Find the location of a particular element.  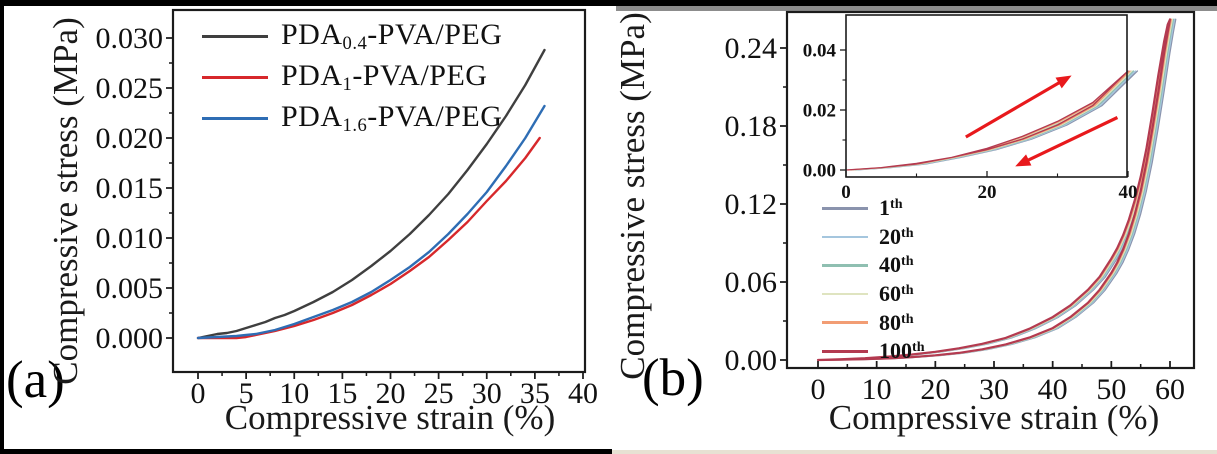

panel-a-y-axis-title: Compressive stress (MPa) is located at coordinates (65, 201).